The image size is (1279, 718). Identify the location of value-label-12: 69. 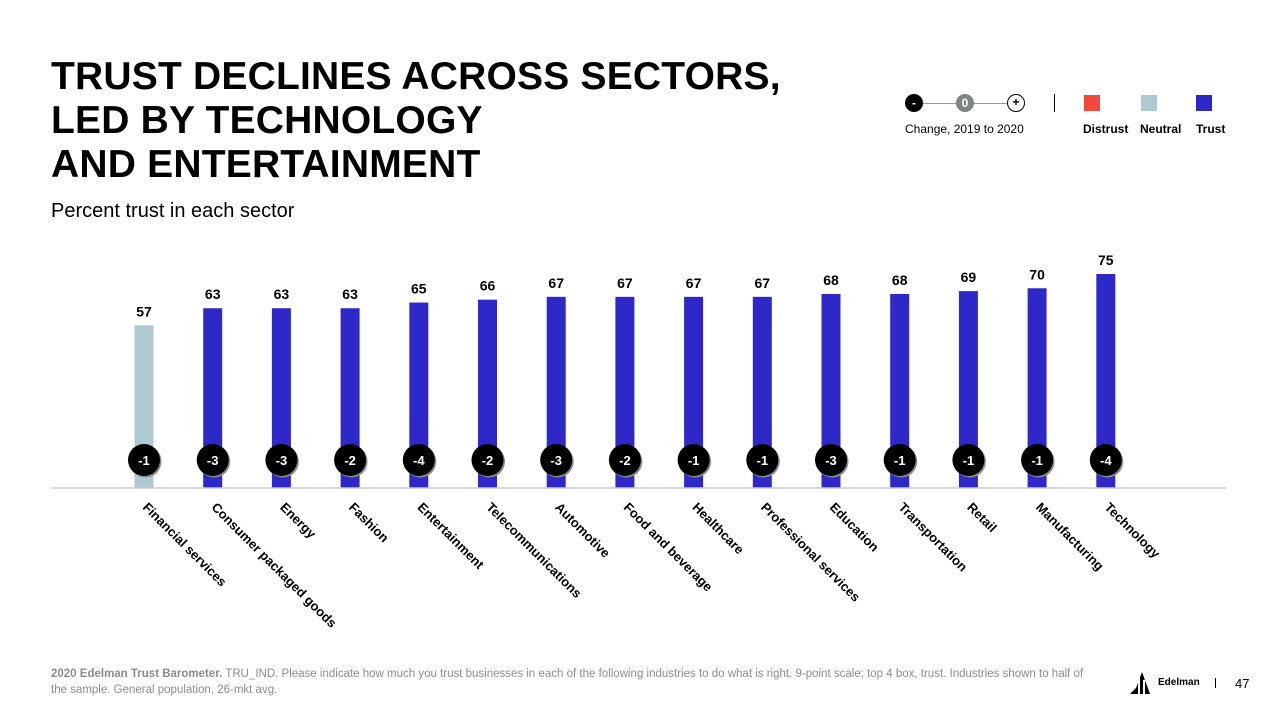
(969, 277).